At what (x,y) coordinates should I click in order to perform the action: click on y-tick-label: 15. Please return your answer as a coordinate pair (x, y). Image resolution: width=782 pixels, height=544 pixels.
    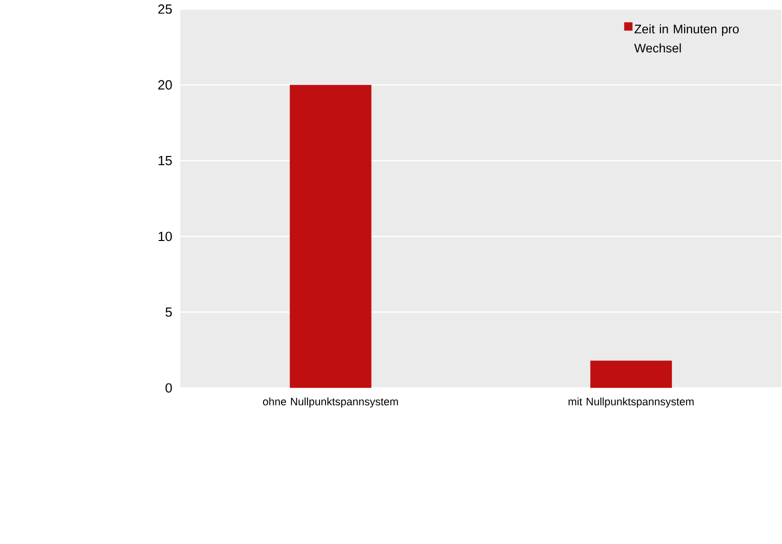
    Looking at the image, I should click on (165, 161).